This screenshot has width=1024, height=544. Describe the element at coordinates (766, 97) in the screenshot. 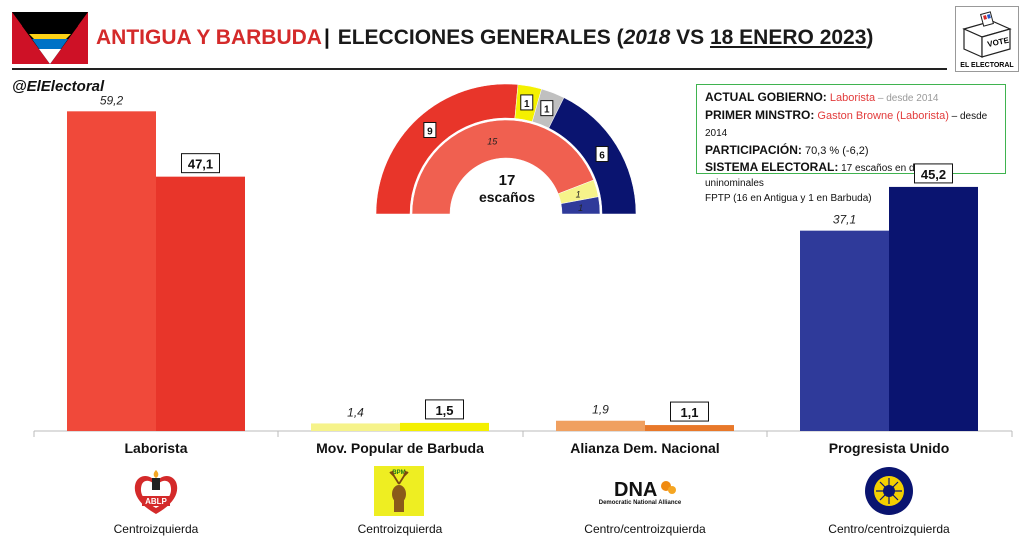

I see `gov-label: ACTUAL GOBIERNO:` at that location.